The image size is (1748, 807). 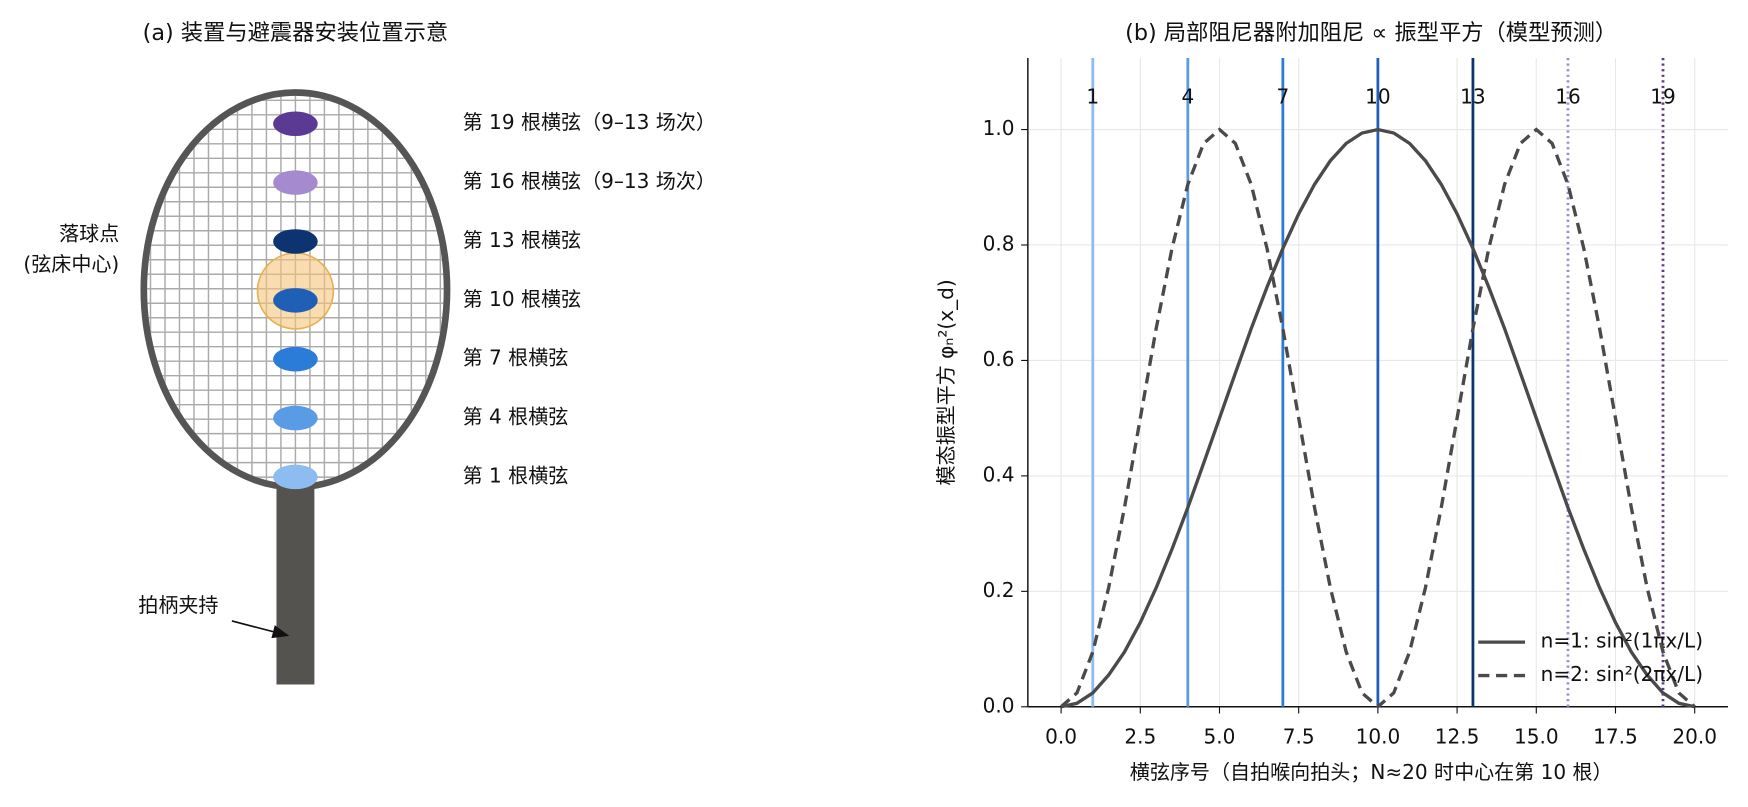 I want to click on x-tick-label: 20.0, so click(x=1694, y=736).